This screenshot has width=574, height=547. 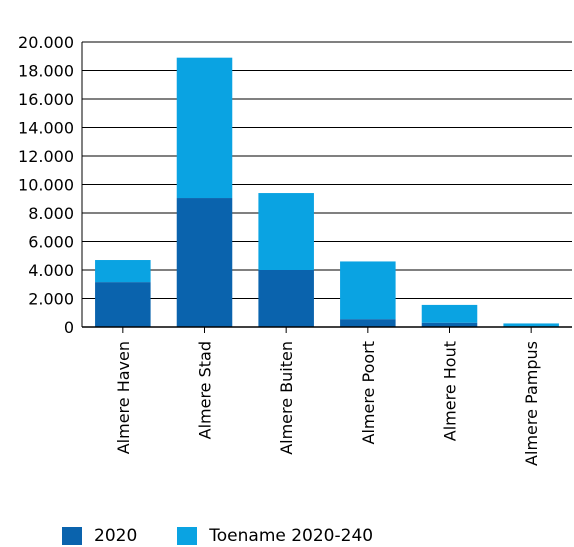 I want to click on y-tick-label: 12.000, so click(x=46, y=156).